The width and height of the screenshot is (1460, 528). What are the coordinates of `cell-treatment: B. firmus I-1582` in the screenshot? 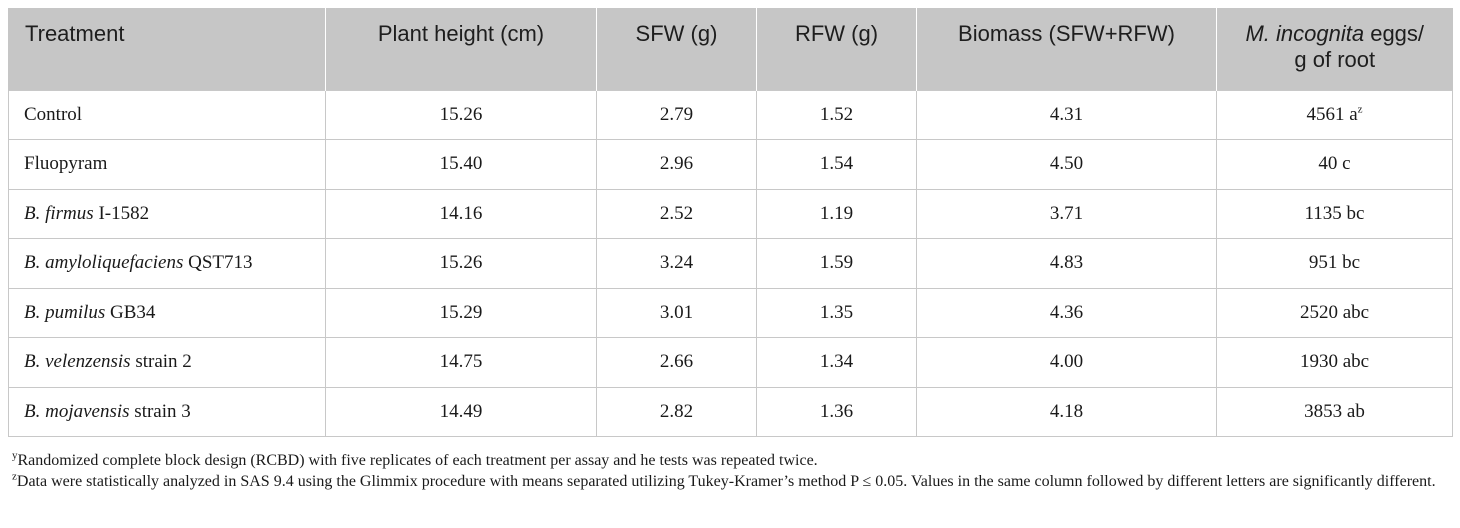 It's located at (167, 213).